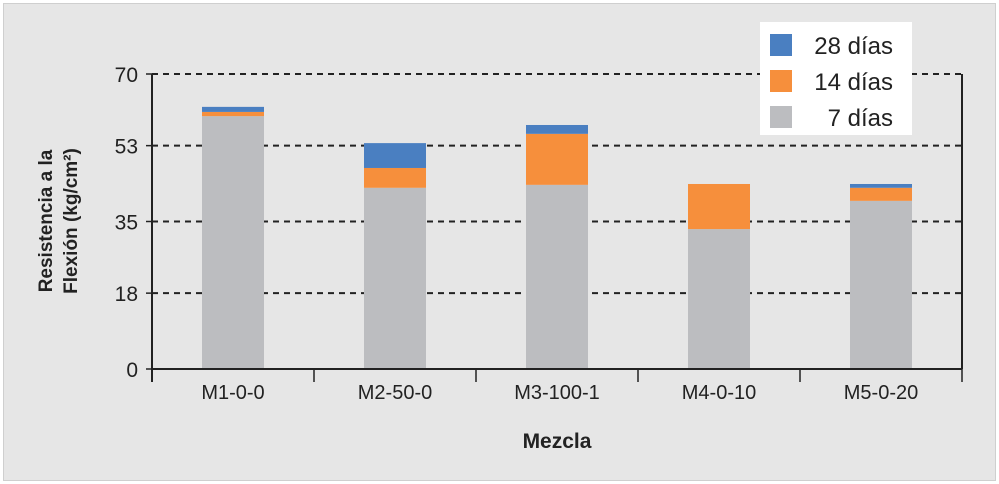  Describe the element at coordinates (719, 393) in the screenshot. I see `x-tick-label: M4-0-10` at that location.